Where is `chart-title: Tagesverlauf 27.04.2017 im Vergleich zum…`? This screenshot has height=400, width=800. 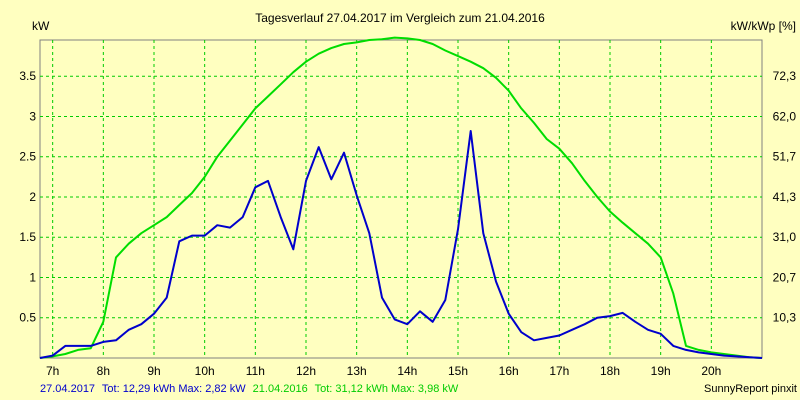
chart-title: Tagesverlauf 27.04.2017 im Vergleich zum… is located at coordinates (400, 18).